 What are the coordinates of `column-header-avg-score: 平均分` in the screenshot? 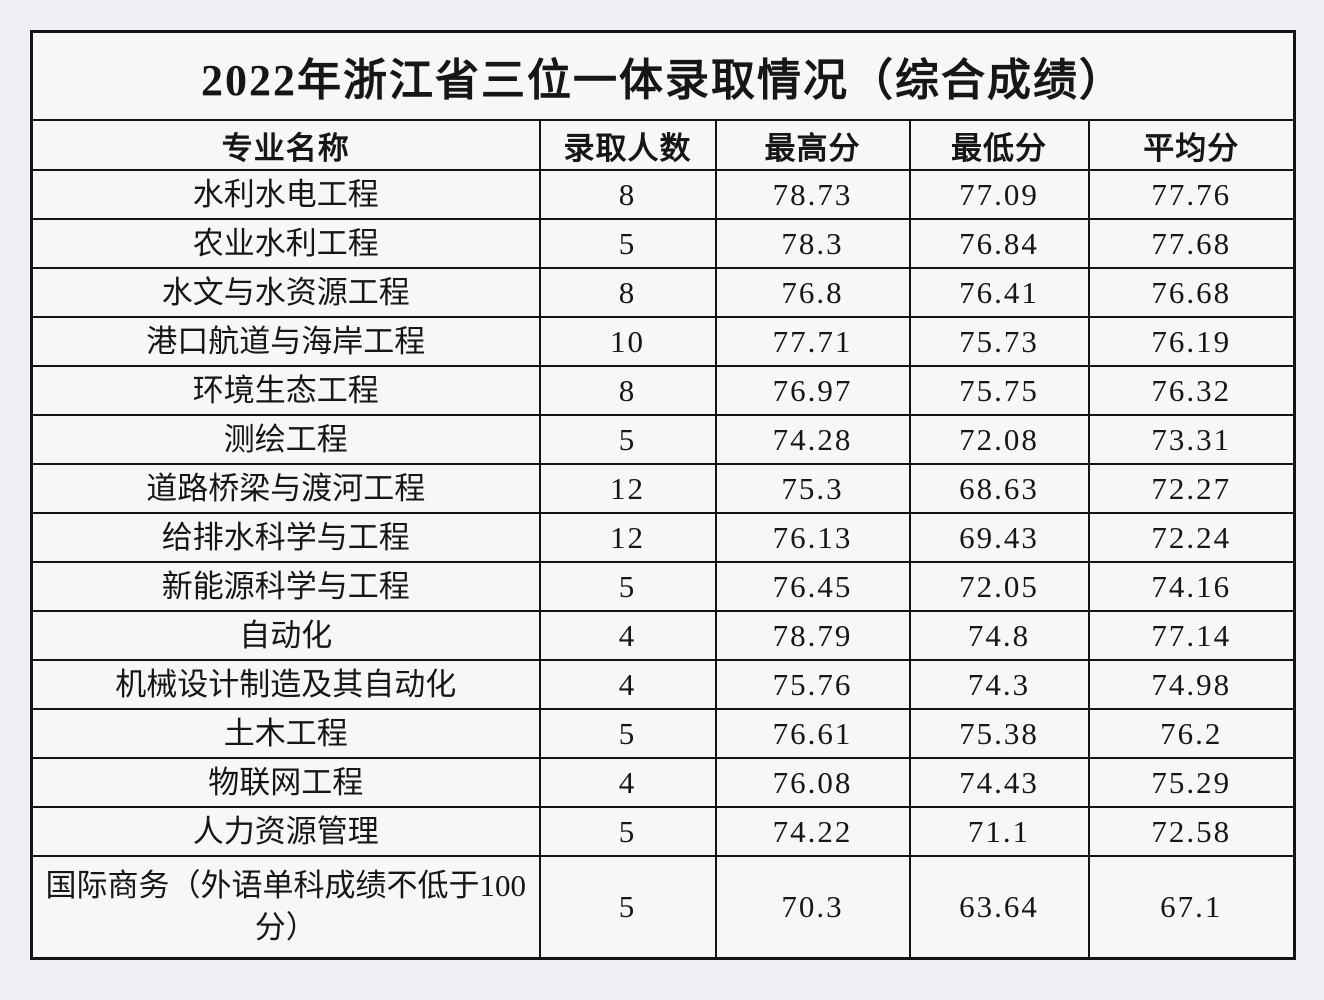 It's located at (1191, 145).